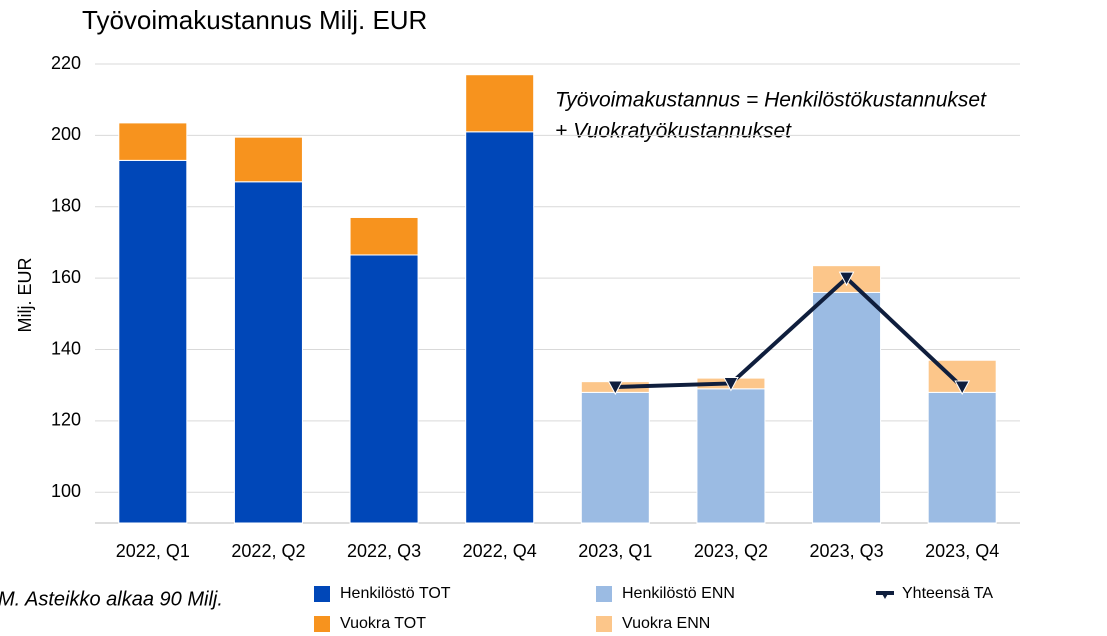  What do you see at coordinates (111, 599) in the screenshot?
I see `note: M. Asteikko alkaa 90 Milj.` at bounding box center [111, 599].